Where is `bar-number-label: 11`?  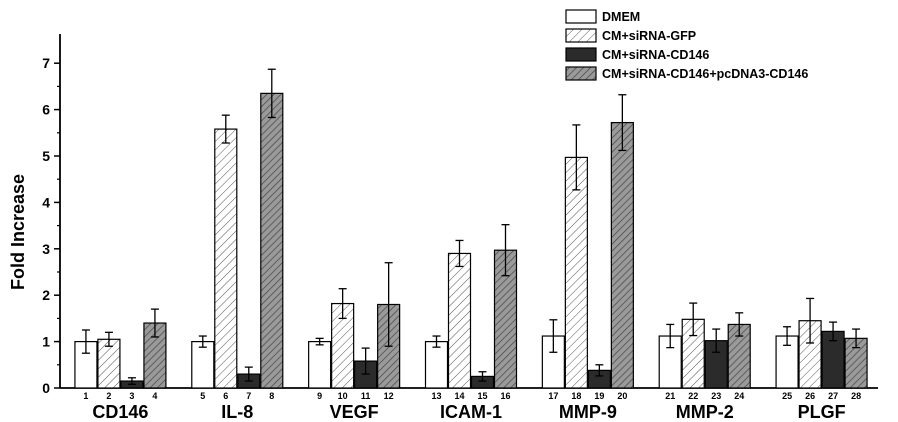
bar-number-label: 11 is located at coordinates (366, 396).